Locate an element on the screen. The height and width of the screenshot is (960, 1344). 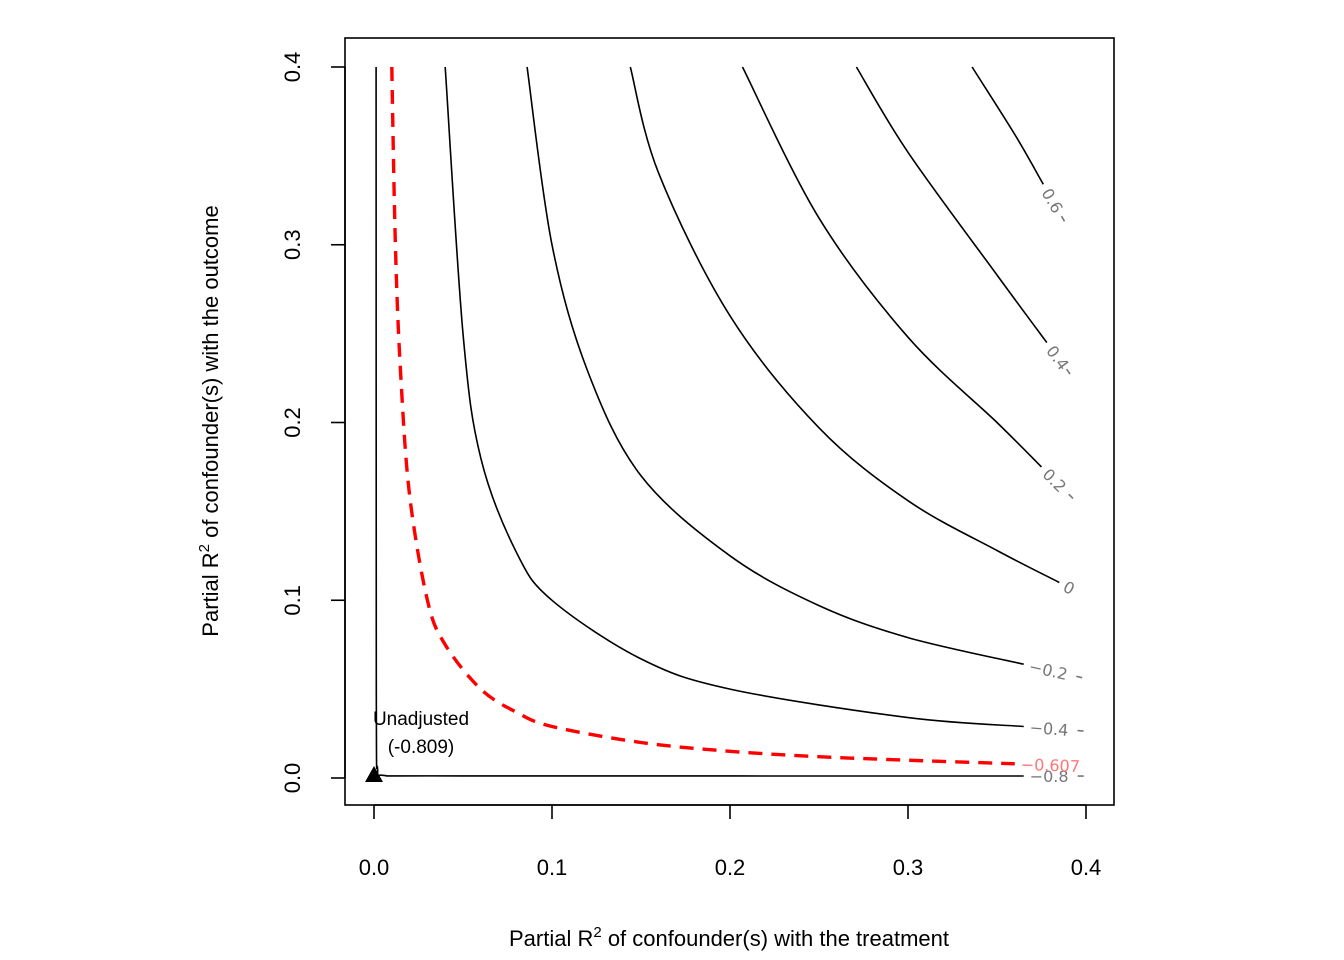
contour-0-4-label: 0.4 is located at coordinates (1057, 358).